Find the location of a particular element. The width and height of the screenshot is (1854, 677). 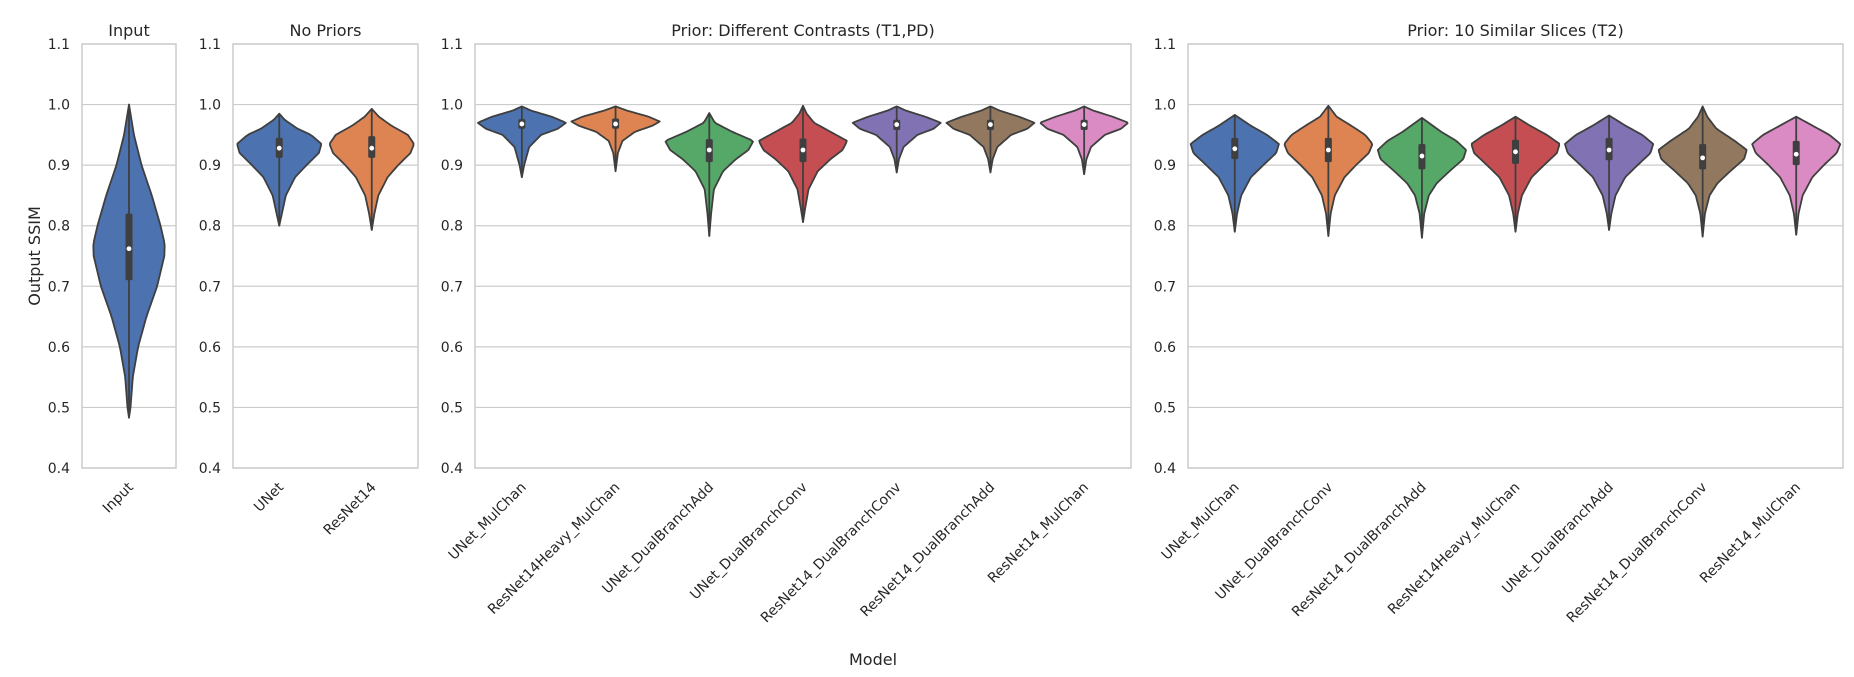

x-axis-title: Model is located at coordinates (873, 659).